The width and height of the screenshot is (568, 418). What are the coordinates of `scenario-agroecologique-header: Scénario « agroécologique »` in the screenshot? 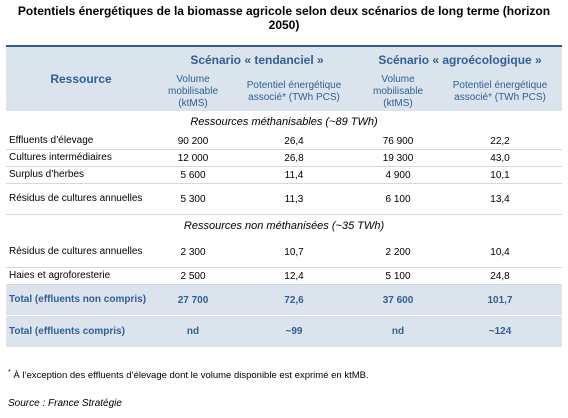 It's located at (460, 59).